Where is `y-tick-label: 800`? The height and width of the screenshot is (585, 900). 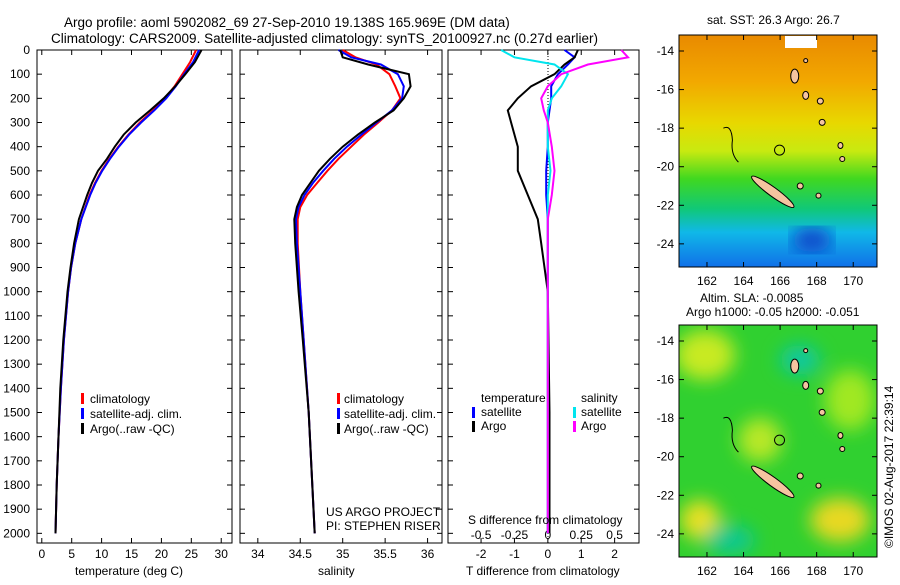
y-tick-label: 800 is located at coordinates (20, 243).